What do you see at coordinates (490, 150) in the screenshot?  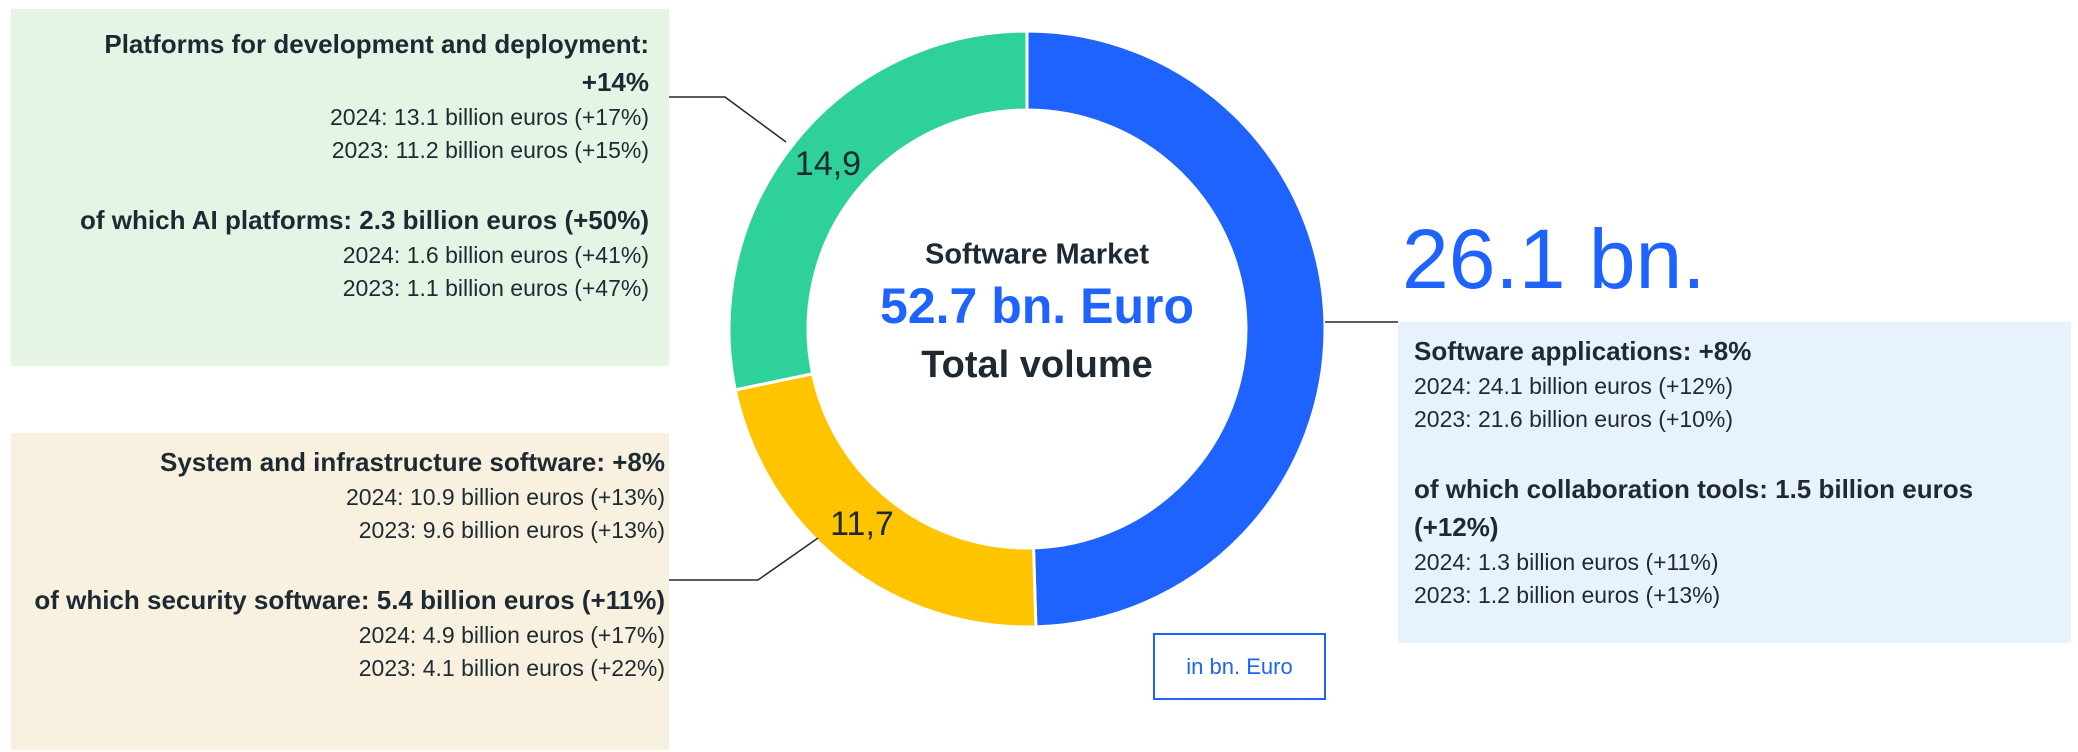 I see `detail-line: 2023: 11.2 billion euros (+15%)` at bounding box center [490, 150].